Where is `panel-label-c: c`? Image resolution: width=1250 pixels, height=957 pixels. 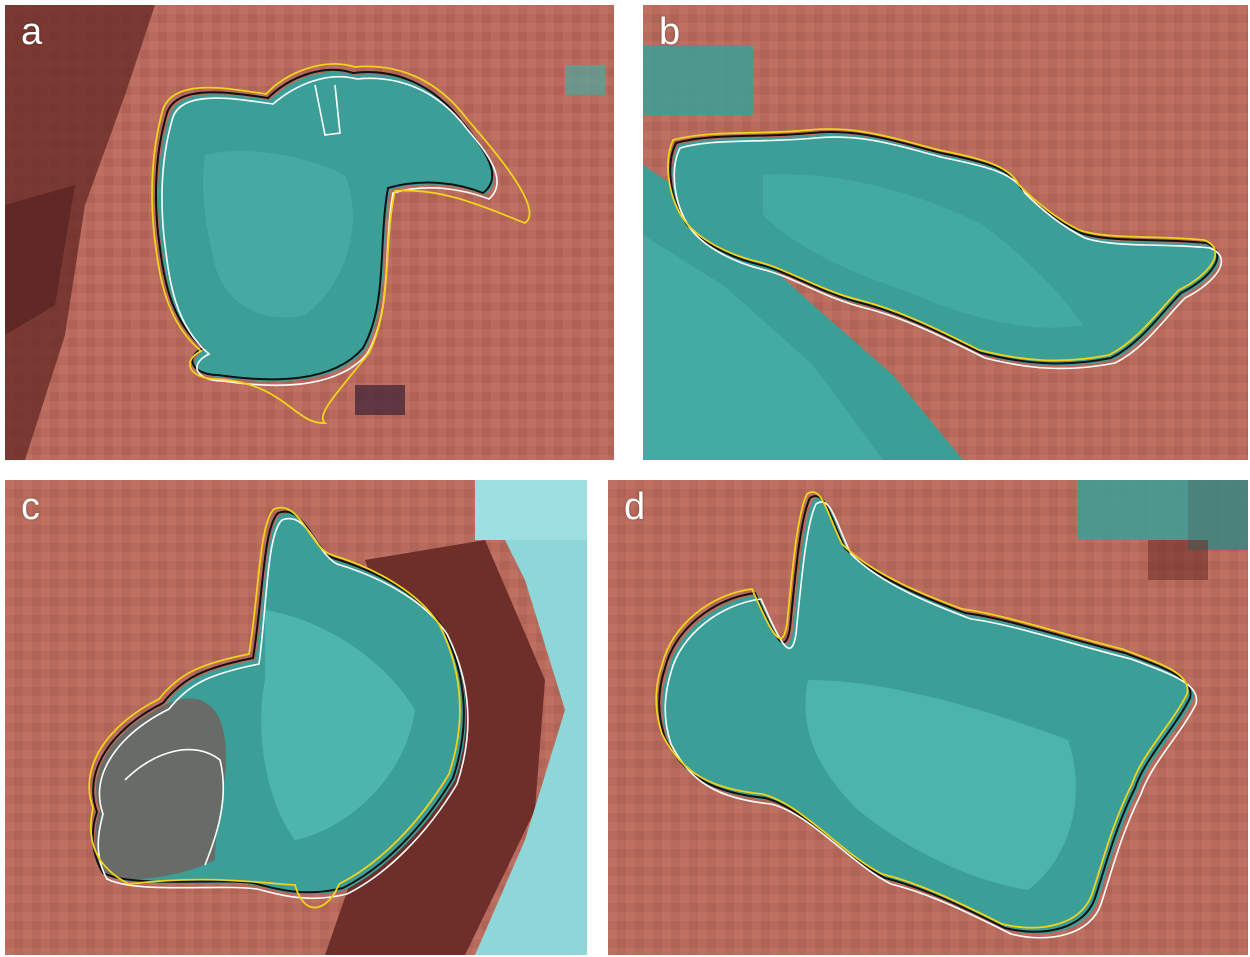 panel-label-c: c is located at coordinates (30, 507).